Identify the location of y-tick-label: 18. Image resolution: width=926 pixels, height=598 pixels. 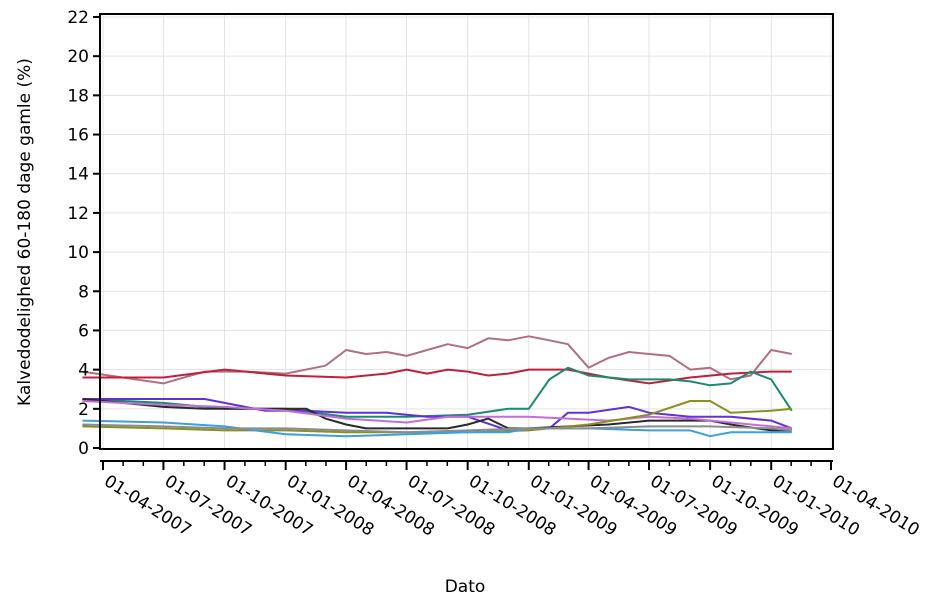
(78, 96).